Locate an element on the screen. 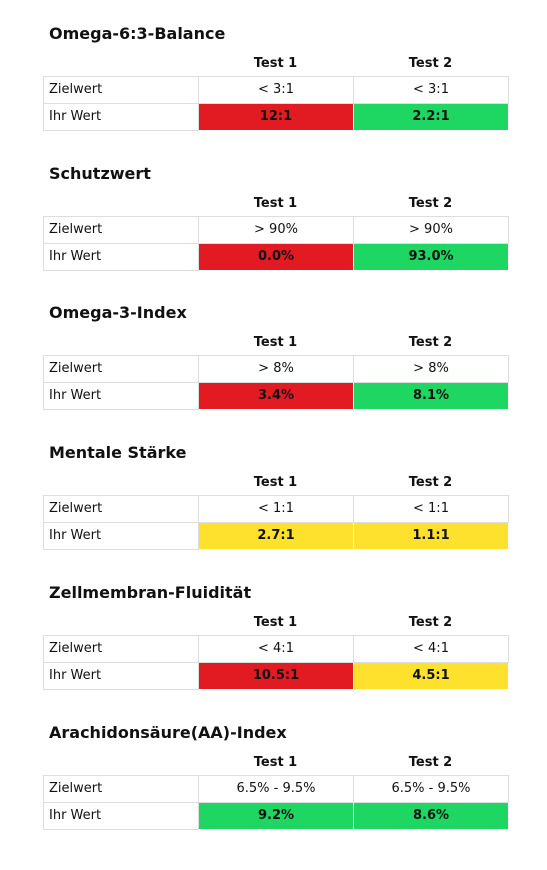 Image resolution: width=547 pixels, height=870 pixels. target-test1: > 90% is located at coordinates (276, 230).